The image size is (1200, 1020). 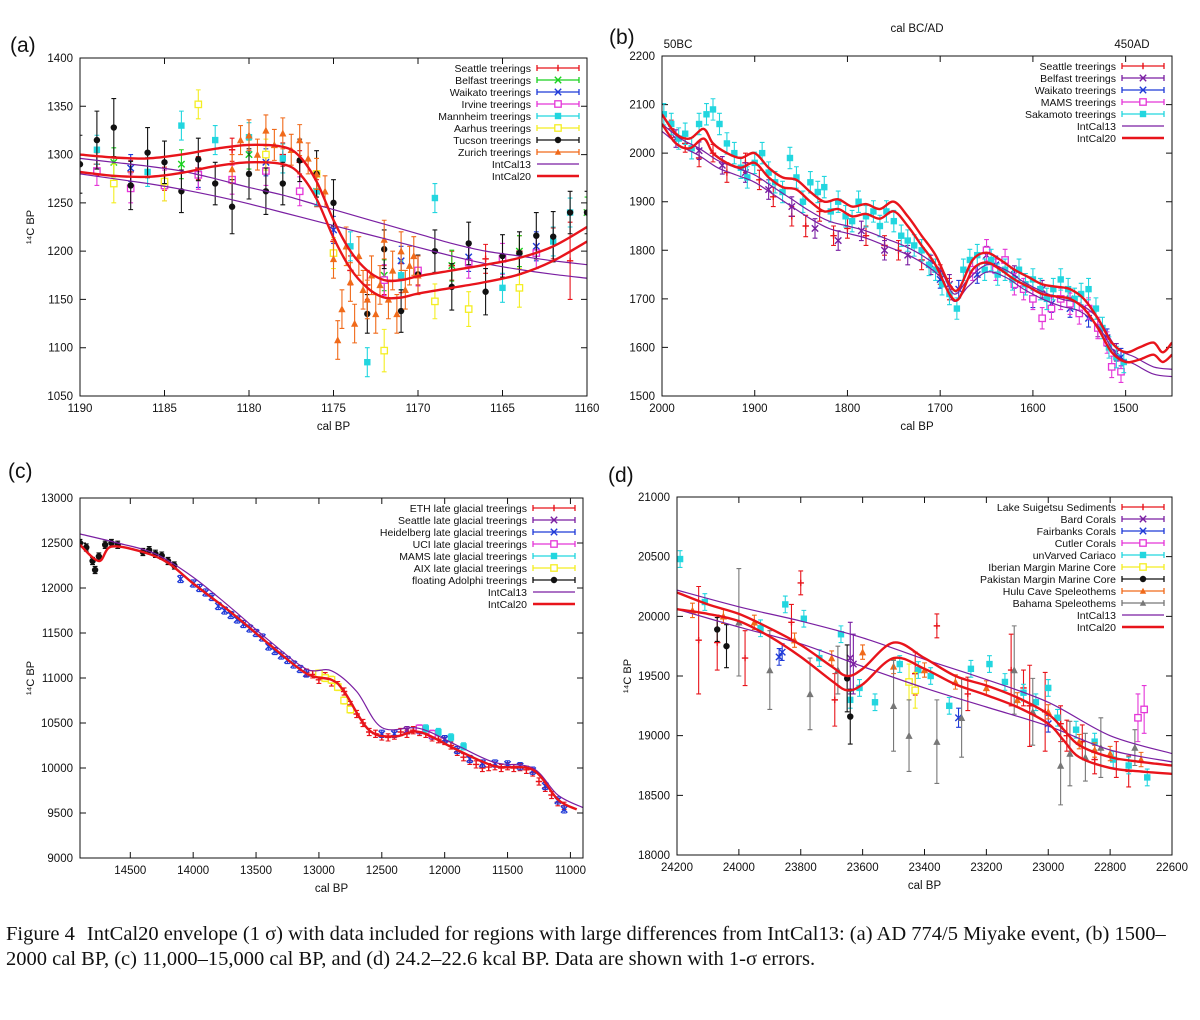 What do you see at coordinates (1048, 580) in the screenshot?
I see `legend-label: Pakistan Margin Marine Core` at bounding box center [1048, 580].